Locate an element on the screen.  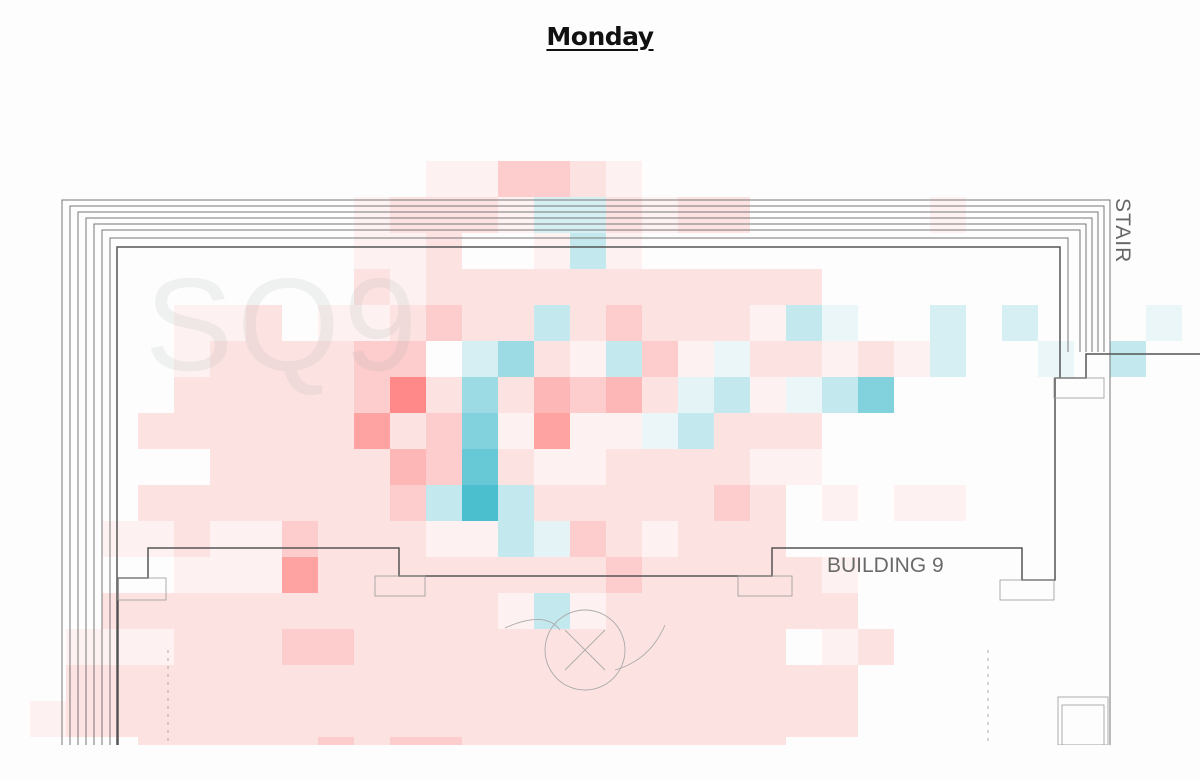
page-title: Monday is located at coordinates (600, 36).